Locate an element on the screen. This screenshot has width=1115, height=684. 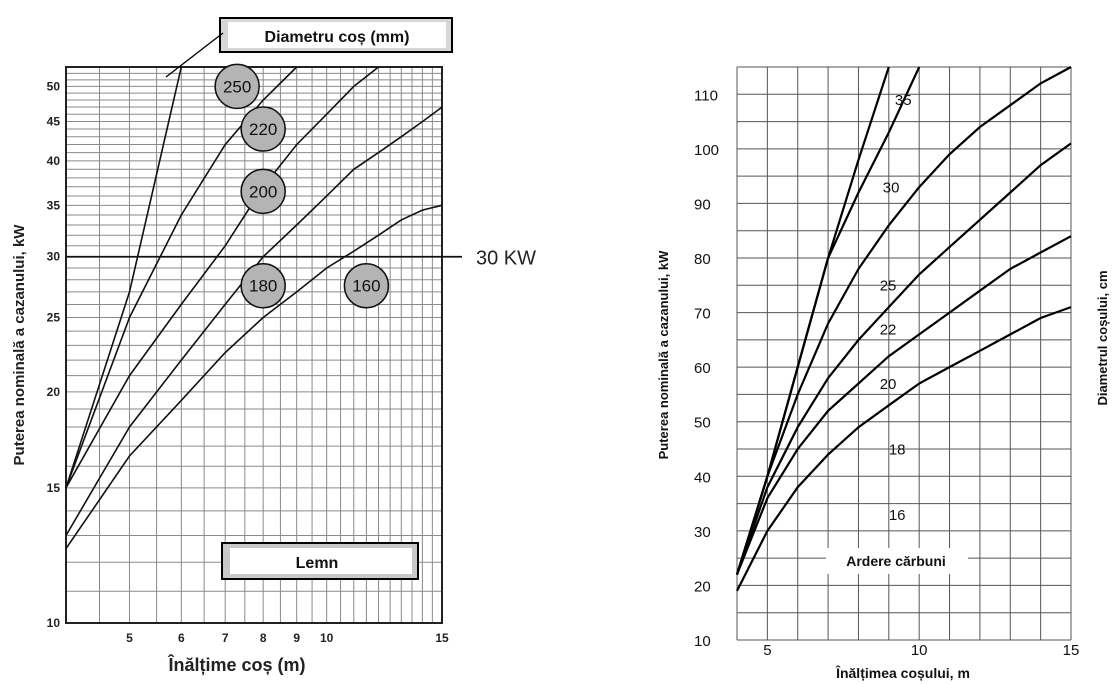
right-y-tick: 20 is located at coordinates (702, 586).